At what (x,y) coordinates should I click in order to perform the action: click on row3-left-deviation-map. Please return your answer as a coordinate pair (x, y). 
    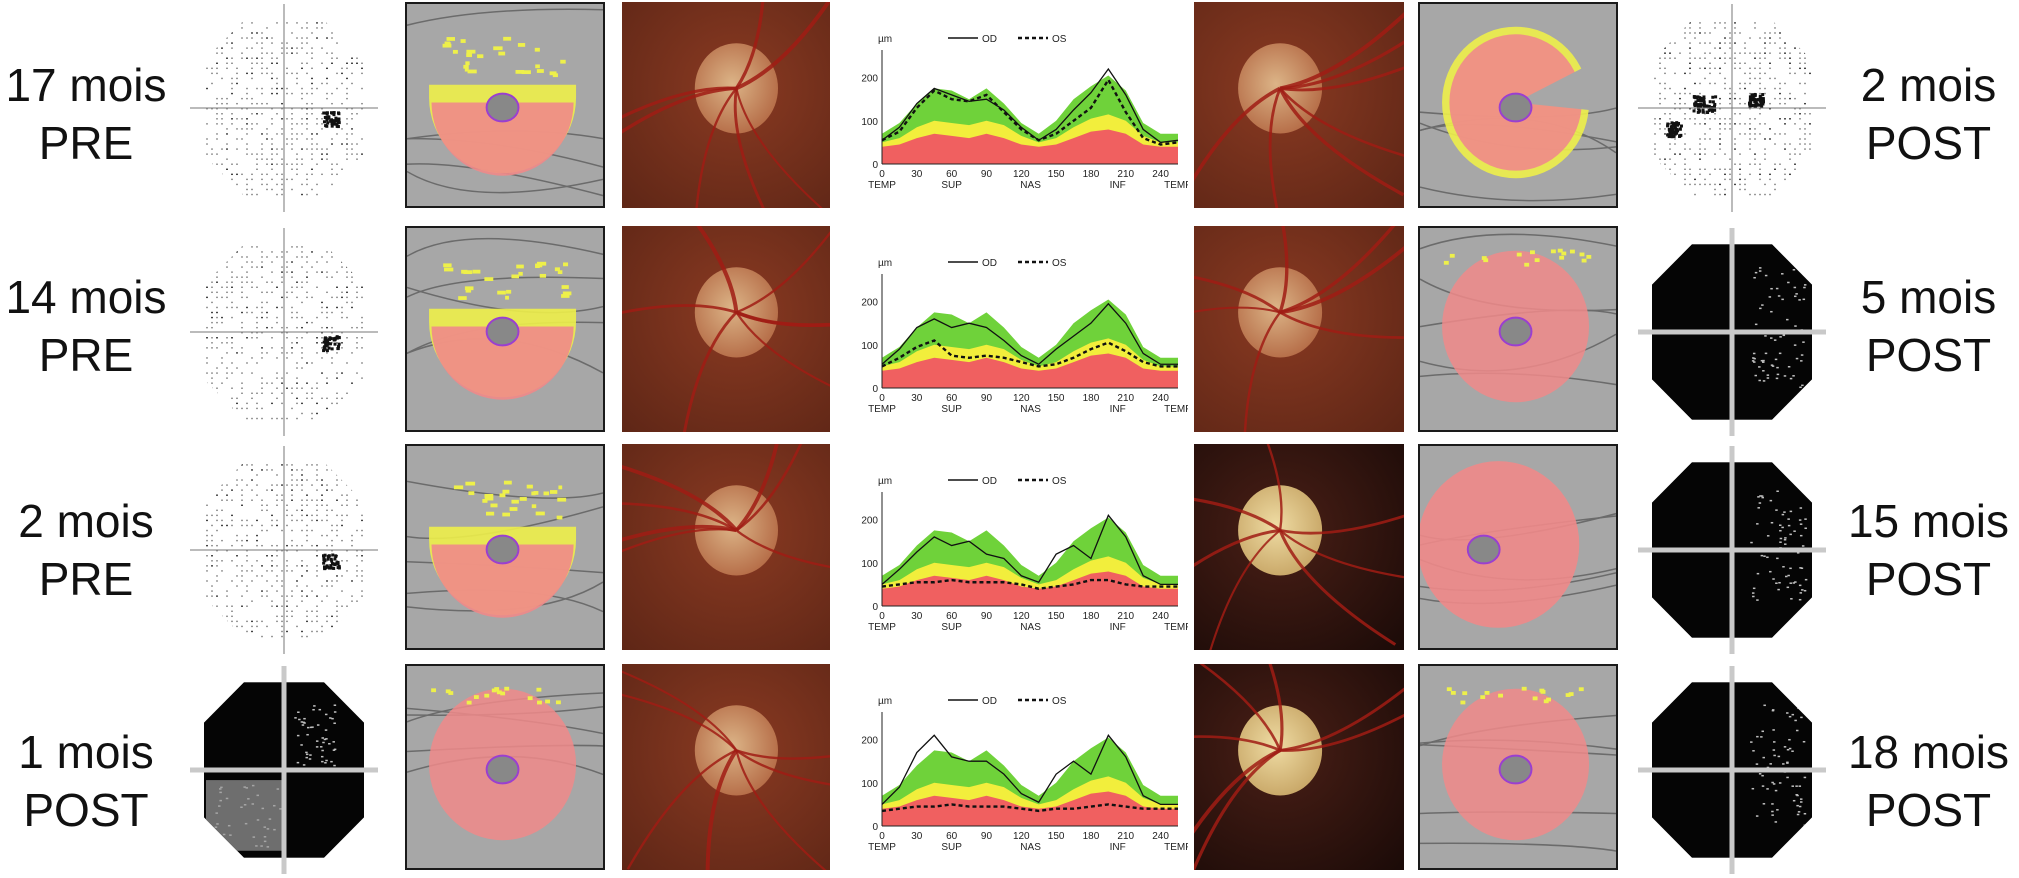
    Looking at the image, I should click on (505, 547).